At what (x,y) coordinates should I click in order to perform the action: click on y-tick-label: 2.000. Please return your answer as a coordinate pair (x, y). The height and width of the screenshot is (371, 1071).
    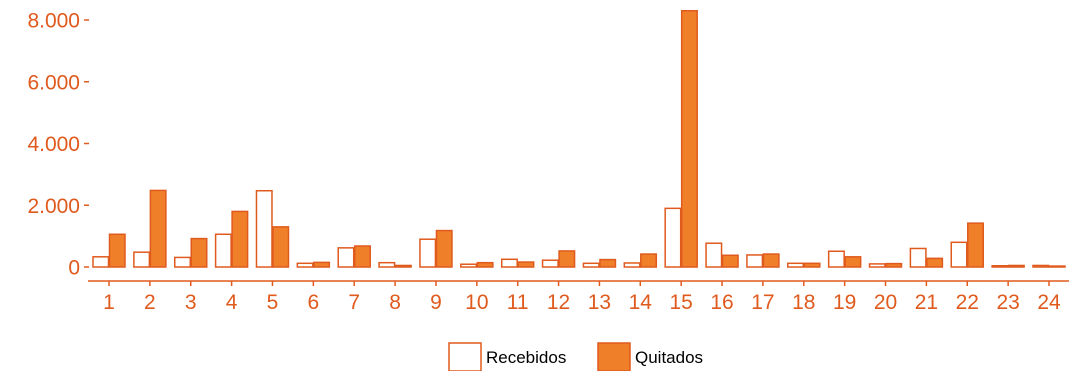
    Looking at the image, I should click on (53, 206).